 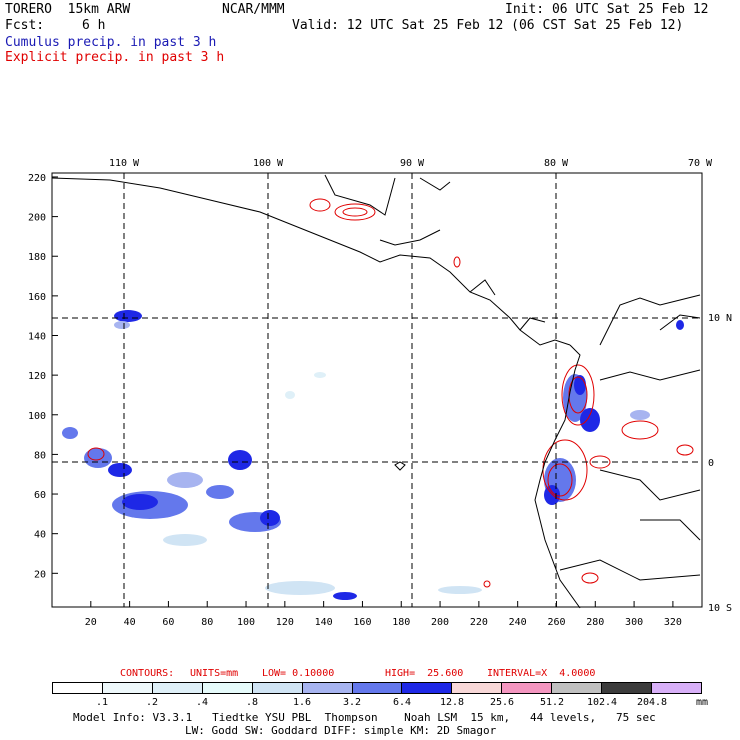 I want to click on model-title: TORERO 15km ARW, so click(x=68, y=9).